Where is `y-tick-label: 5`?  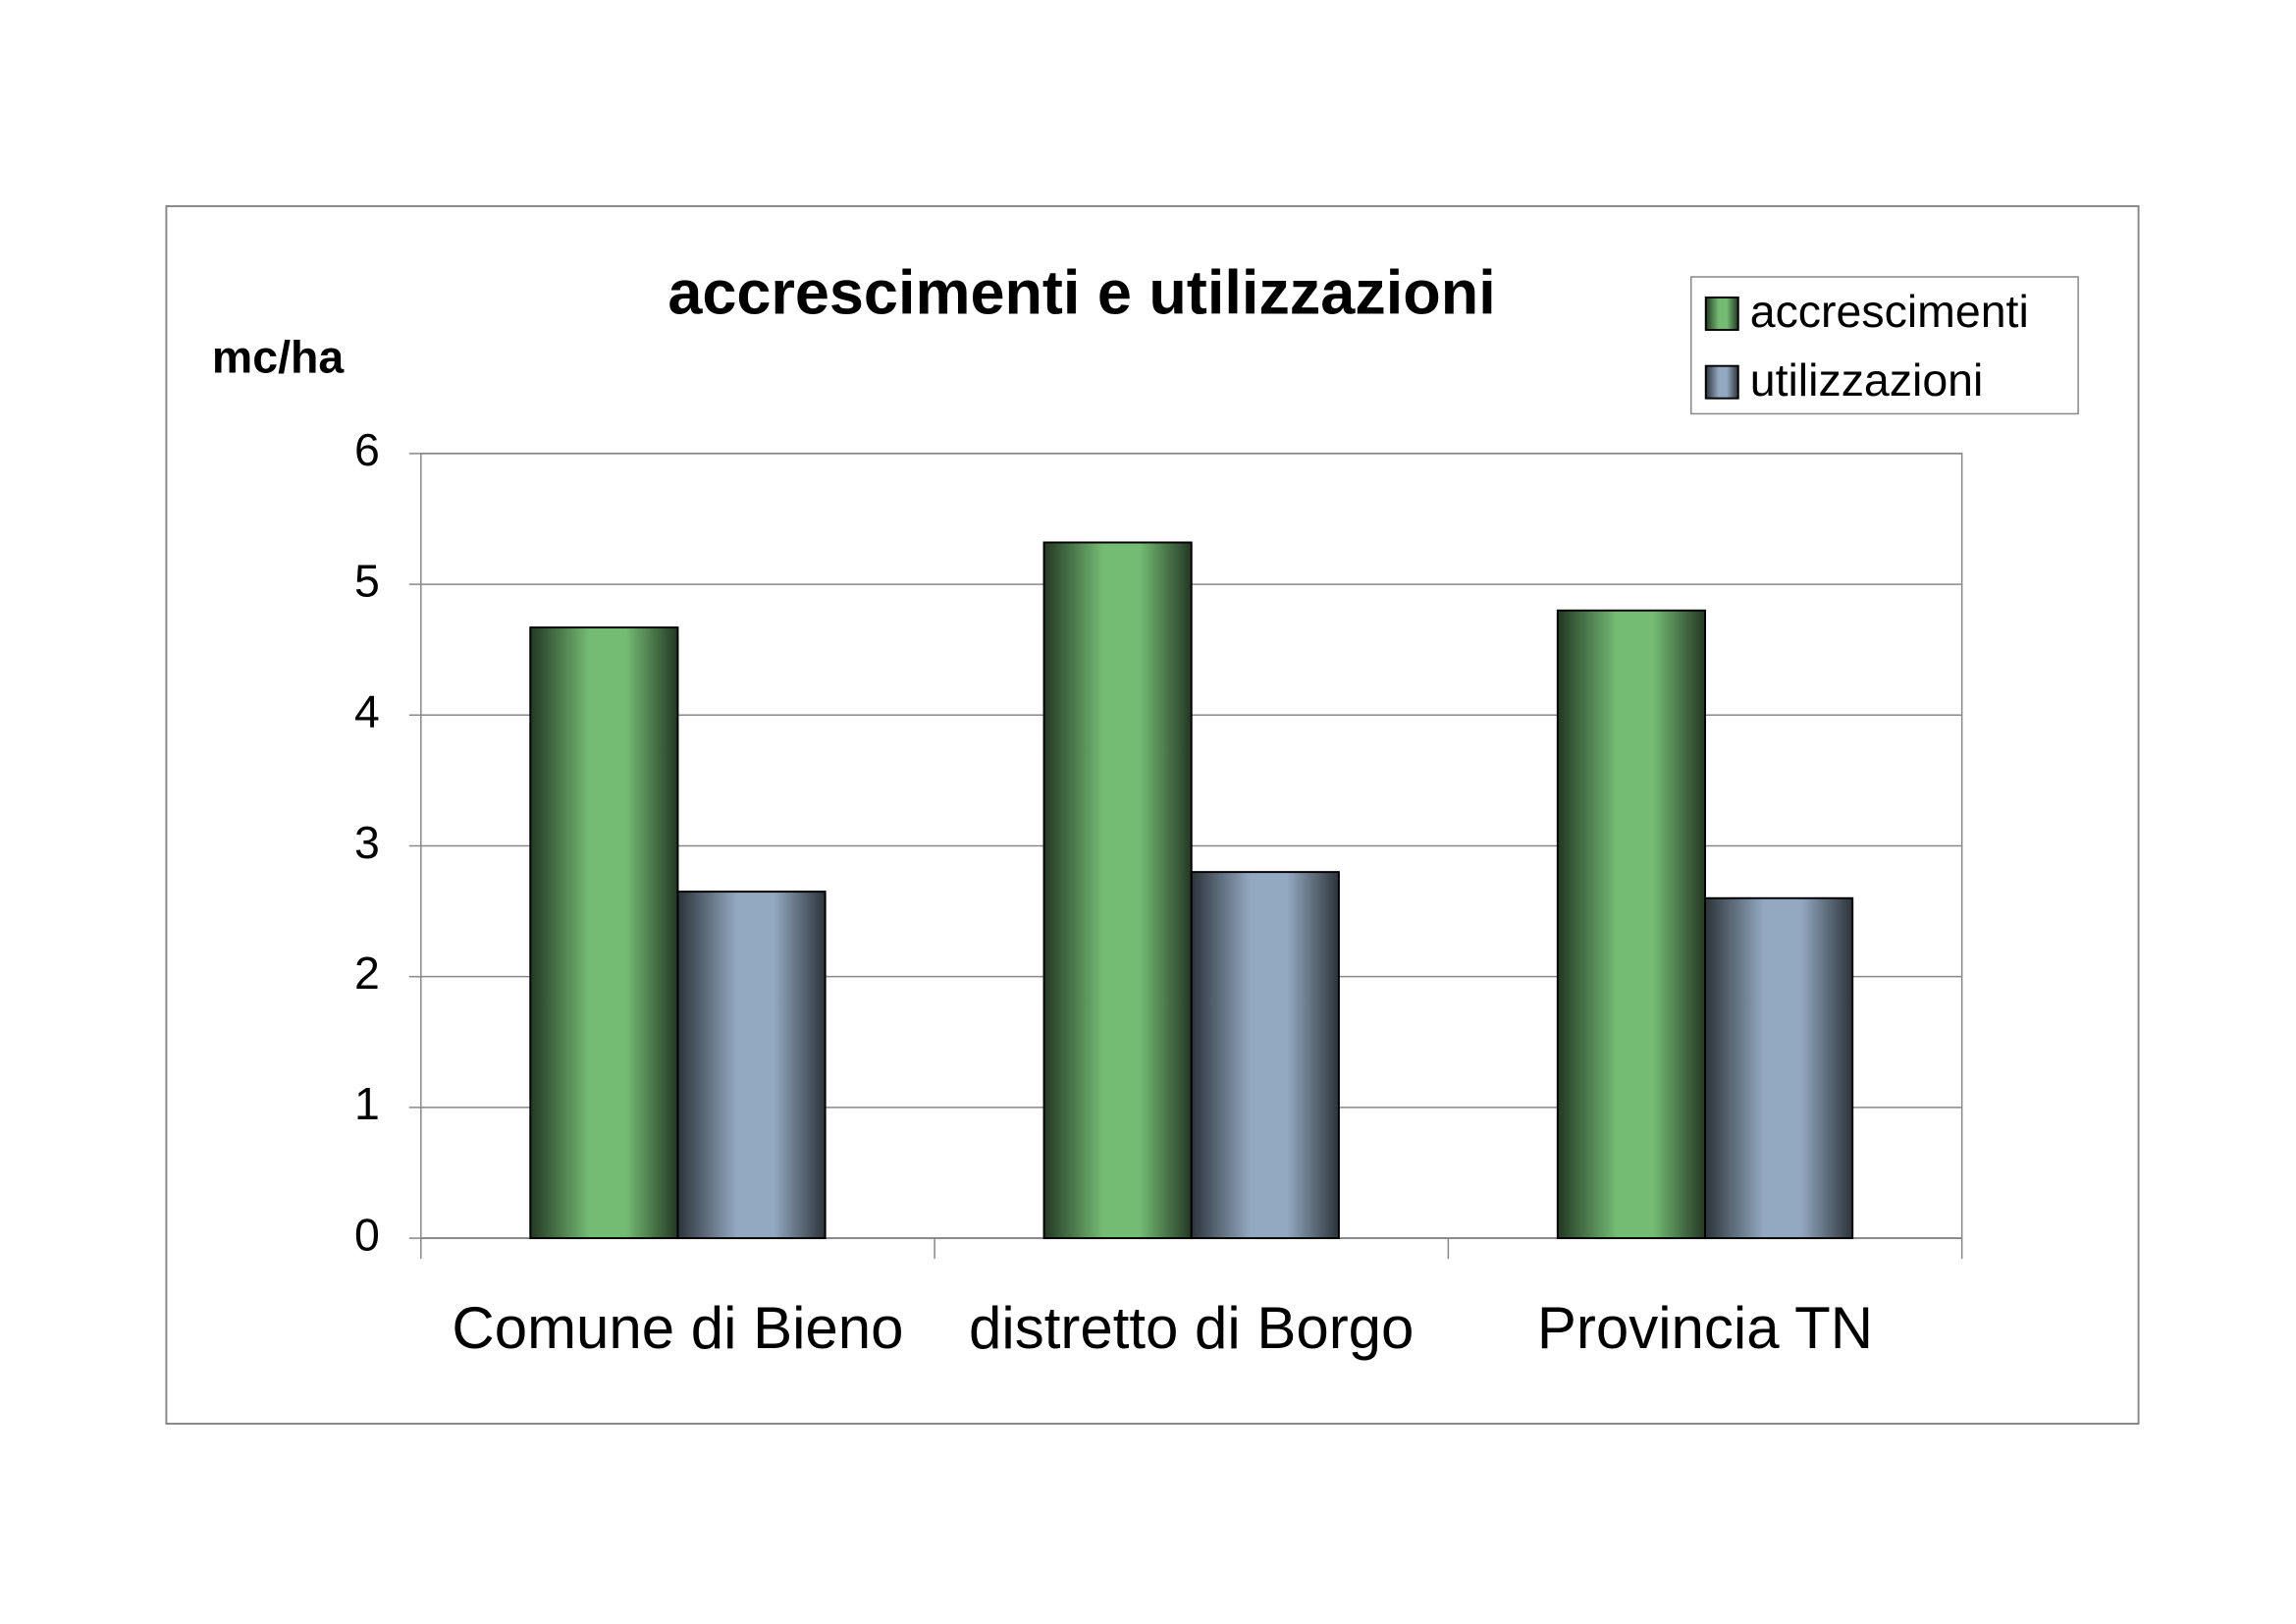 y-tick-label: 5 is located at coordinates (367, 580).